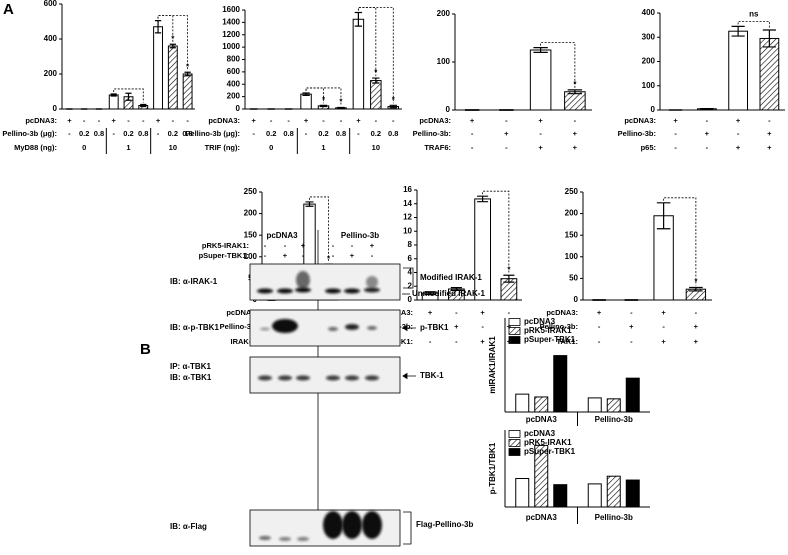 The width and height of the screenshot is (788, 555). I want to click on y-tick-label: 300, so click(649, 36).